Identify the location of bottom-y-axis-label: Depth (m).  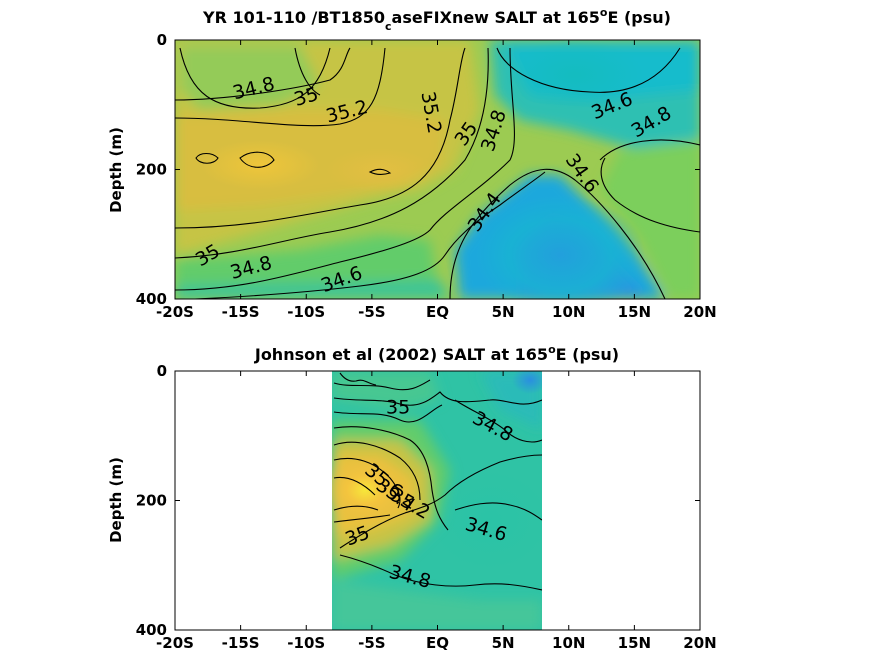
(116, 500).